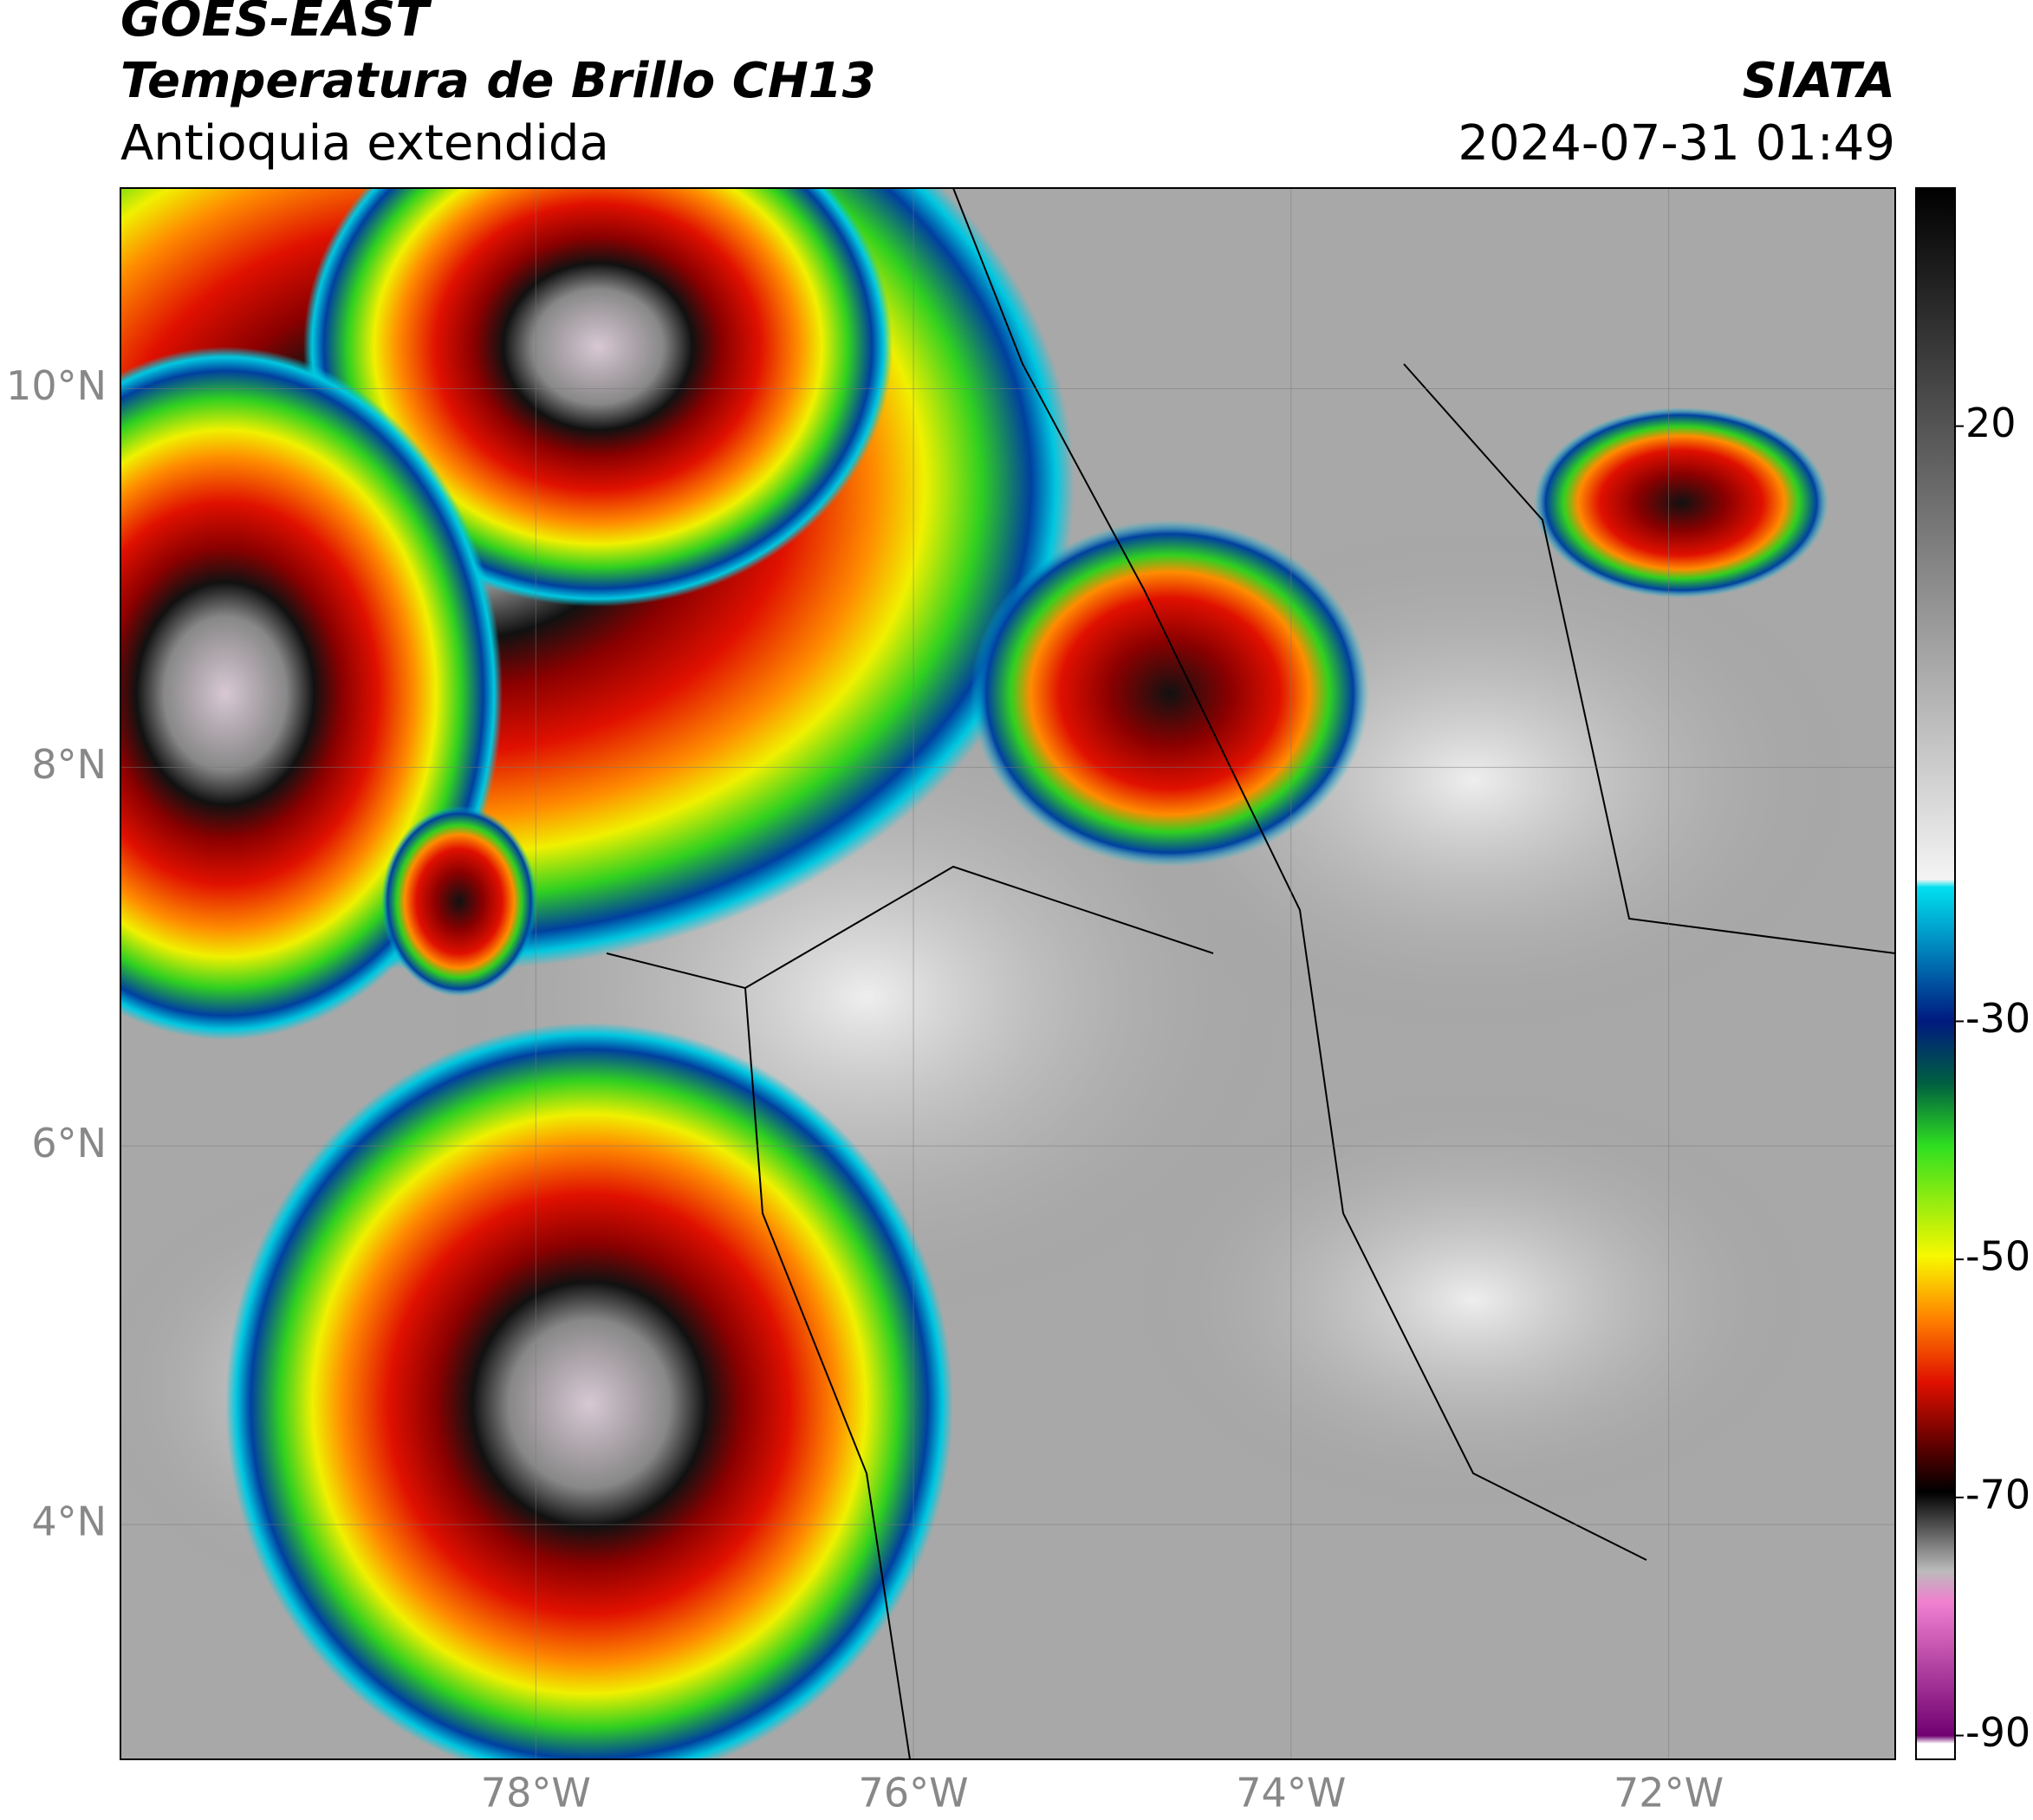 The image size is (2033, 1820). What do you see at coordinates (364, 143) in the screenshot?
I see `region: Antioquia extendida` at bounding box center [364, 143].